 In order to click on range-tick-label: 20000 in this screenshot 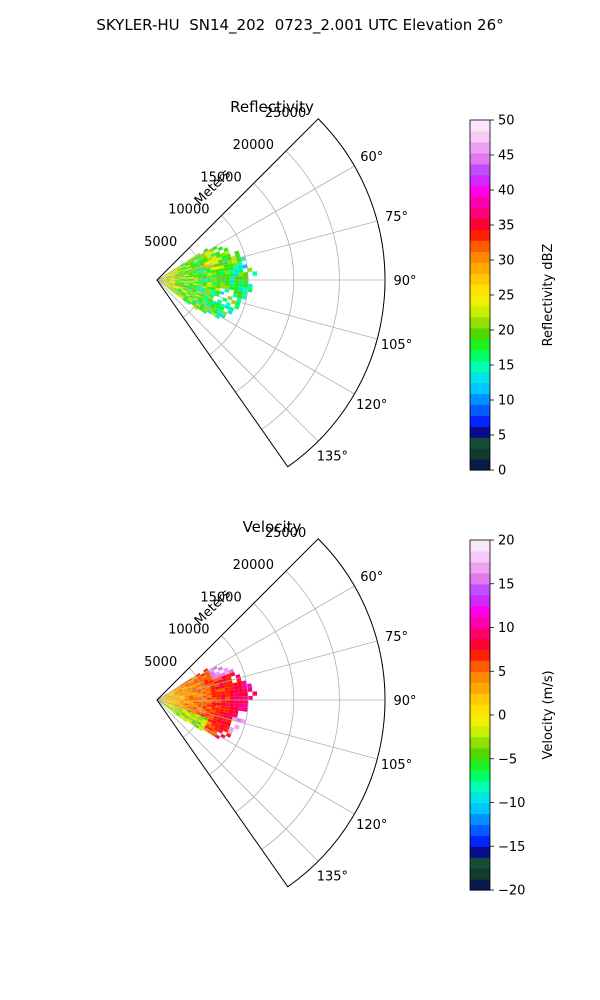, I will do `click(253, 145)`.